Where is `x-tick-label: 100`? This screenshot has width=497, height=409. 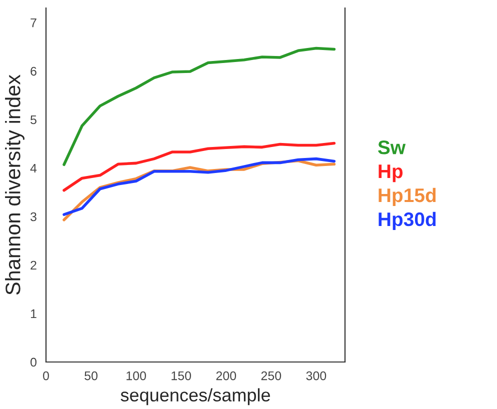
x-tick-label: 100 is located at coordinates (136, 375).